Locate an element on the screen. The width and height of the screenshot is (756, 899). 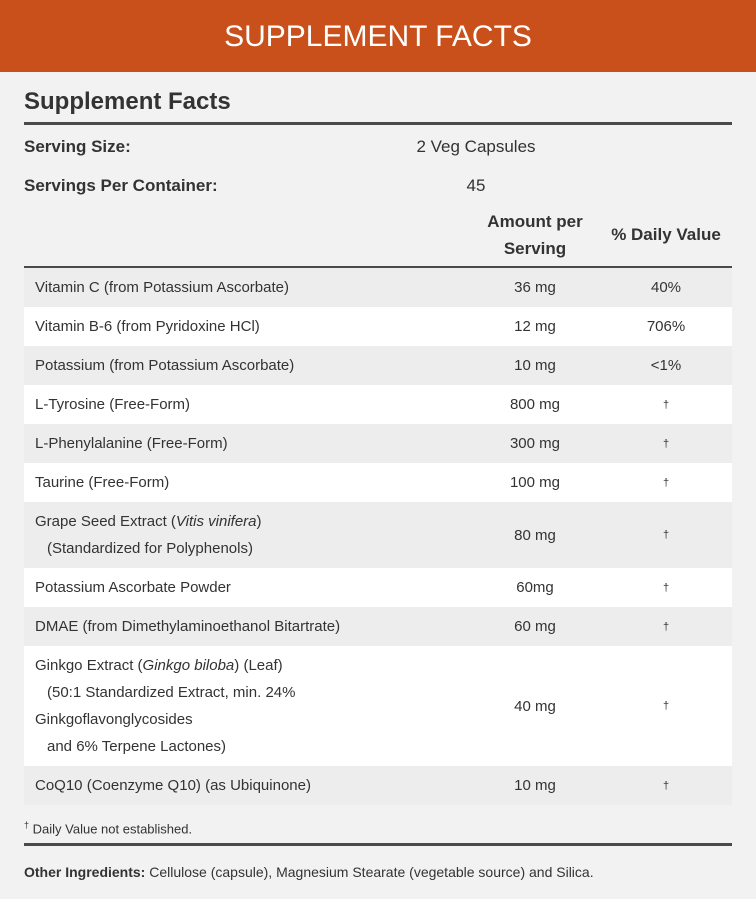
name-line: Ginkgo Extract (Ginkgo biloba) (Leaf) is located at coordinates (252, 665).